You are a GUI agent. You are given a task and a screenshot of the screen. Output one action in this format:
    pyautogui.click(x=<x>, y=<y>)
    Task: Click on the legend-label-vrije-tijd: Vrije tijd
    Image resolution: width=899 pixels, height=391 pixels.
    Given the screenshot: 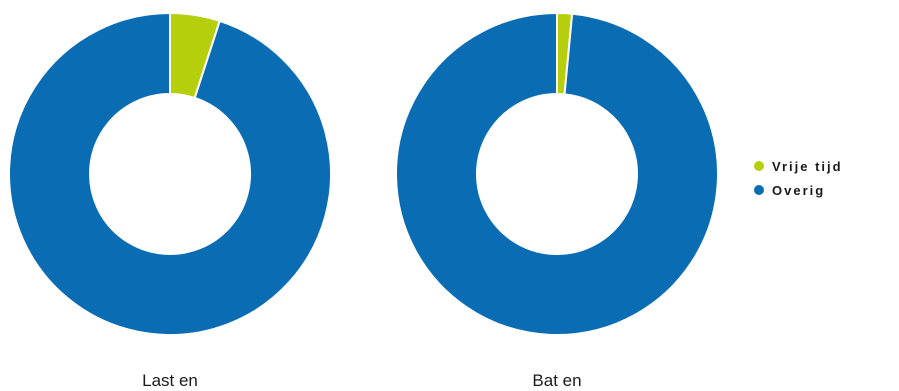 What is the action you would take?
    pyautogui.click(x=807, y=166)
    